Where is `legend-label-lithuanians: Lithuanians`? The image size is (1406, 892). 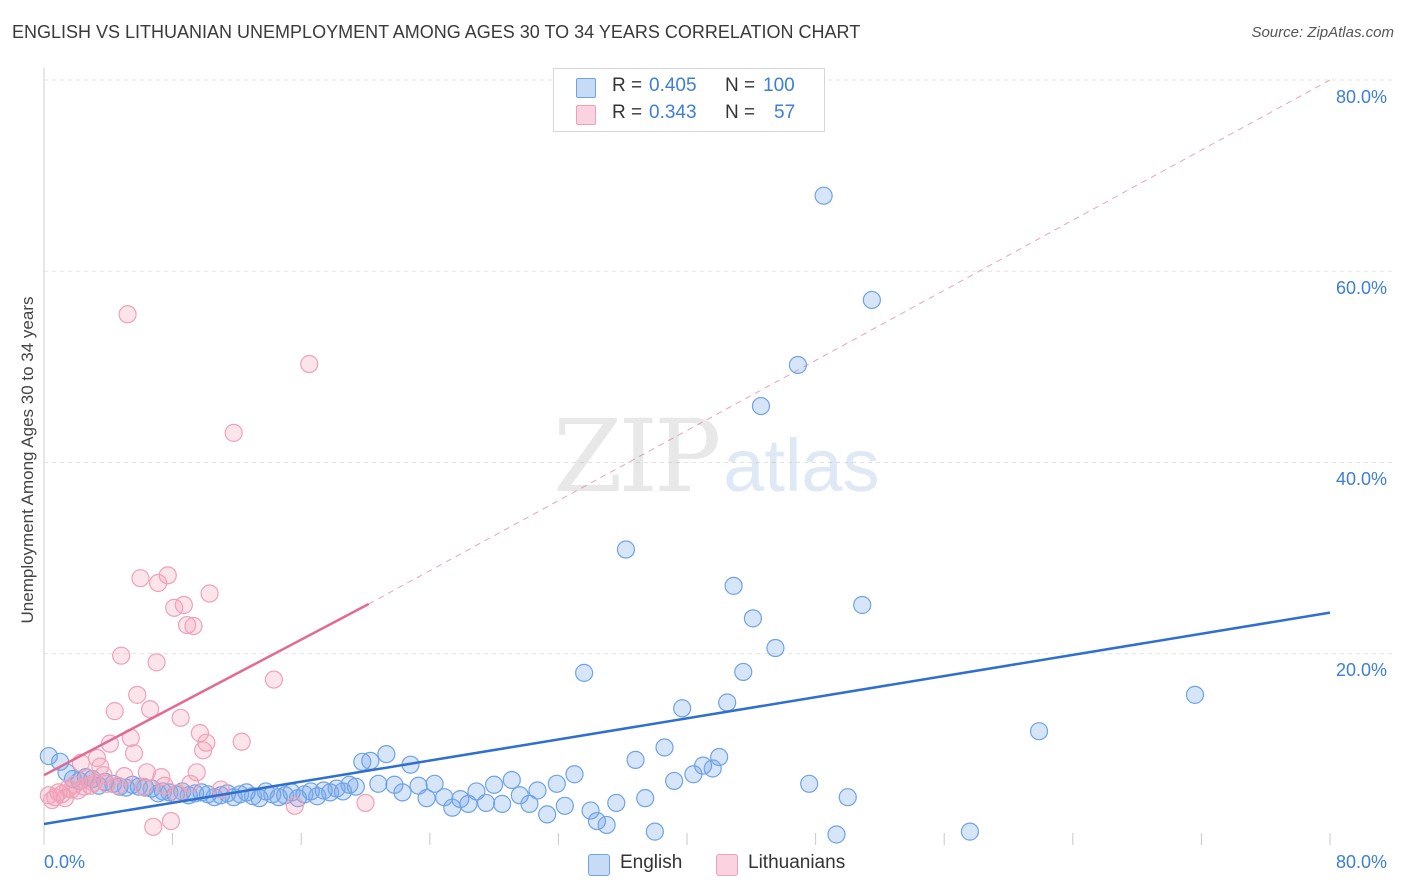 legend-label-lithuanians: Lithuanians is located at coordinates (797, 862).